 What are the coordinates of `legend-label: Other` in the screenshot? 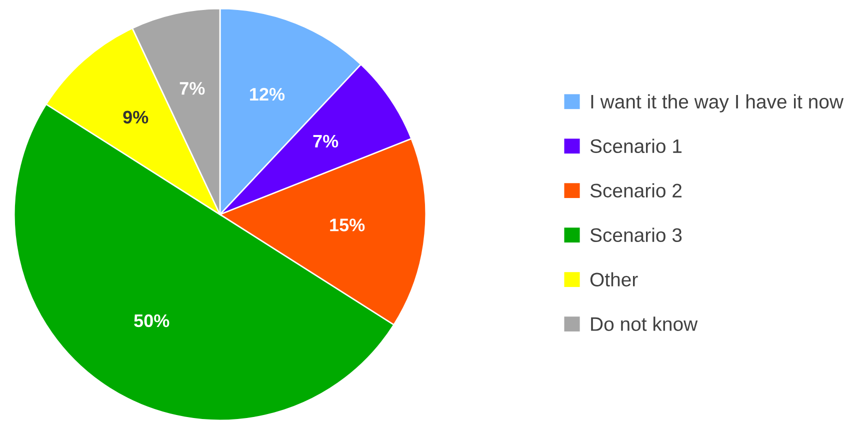 It's located at (614, 279).